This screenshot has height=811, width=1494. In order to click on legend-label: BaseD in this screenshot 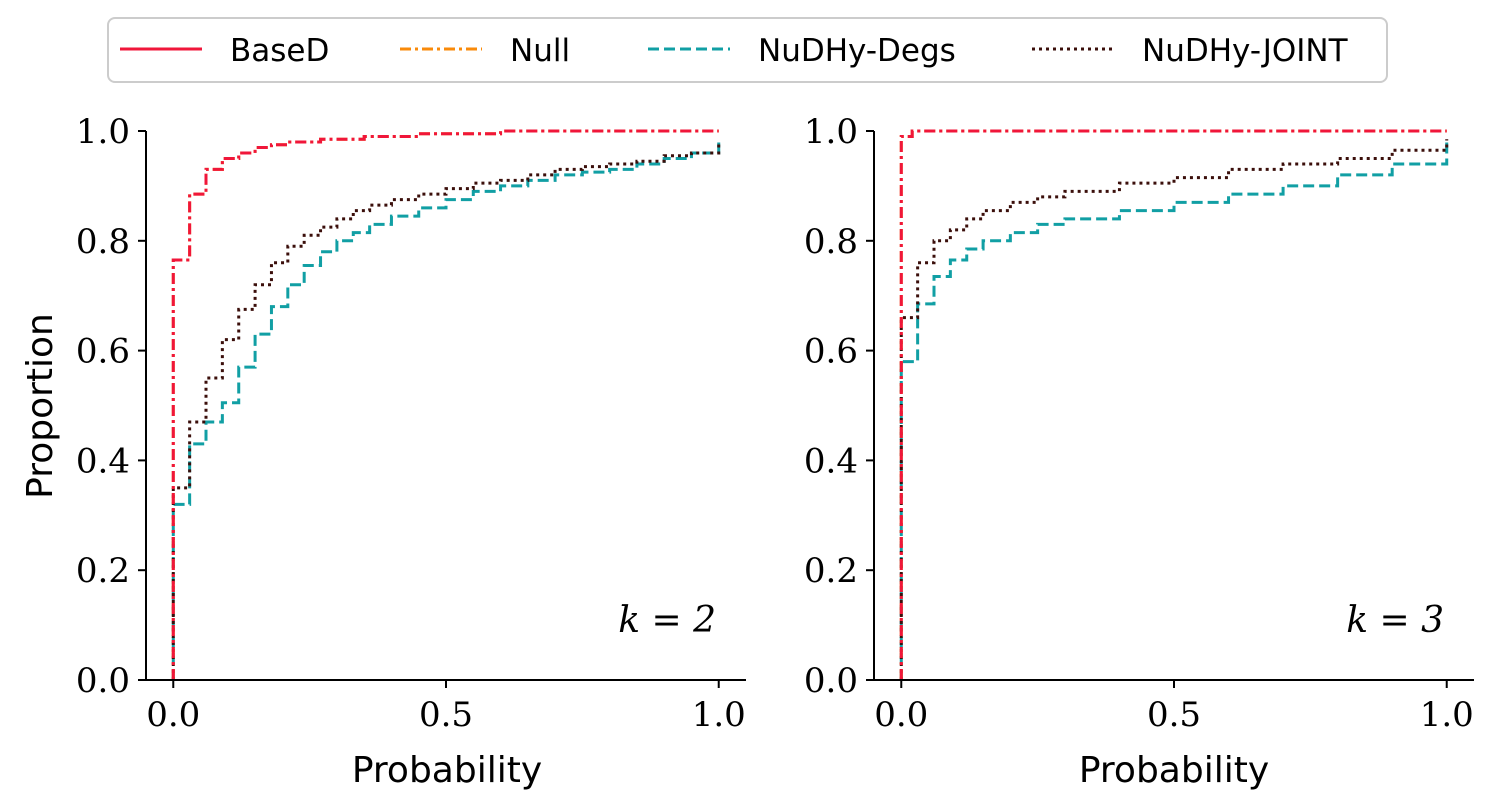, I will do `click(279, 51)`.